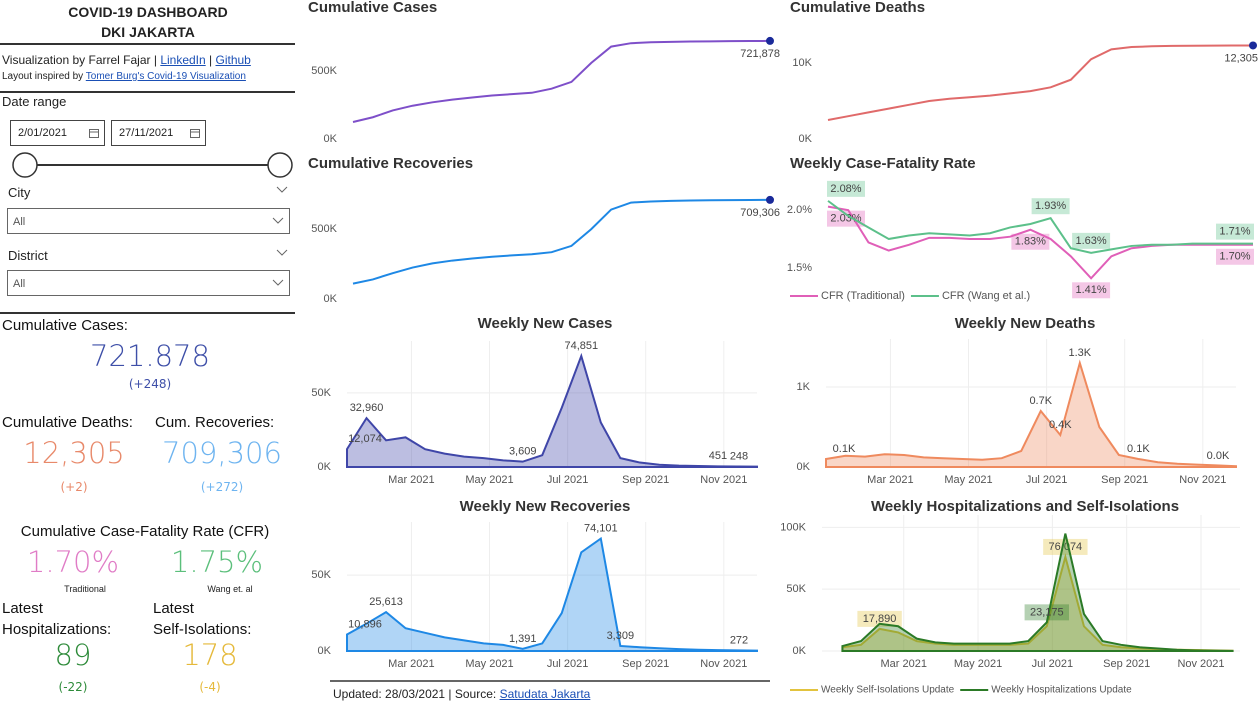  What do you see at coordinates (545, 694) in the screenshot?
I see `source-link: Satudata Jakarta` at bounding box center [545, 694].